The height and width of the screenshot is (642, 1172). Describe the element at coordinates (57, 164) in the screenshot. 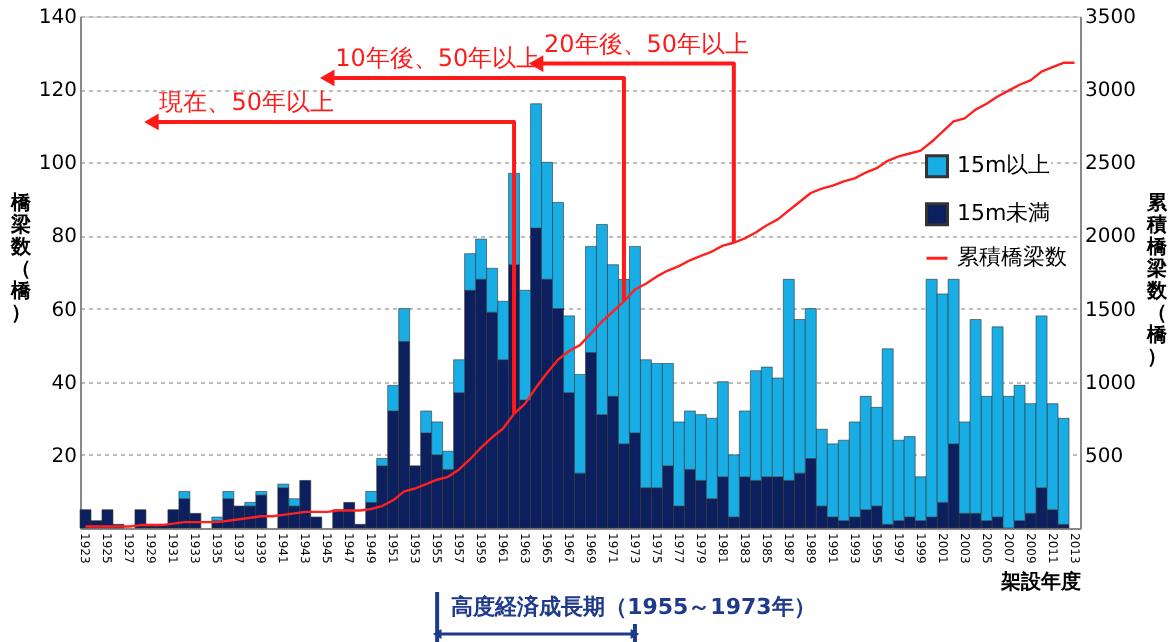

I see `y-tick-label: 100` at that location.